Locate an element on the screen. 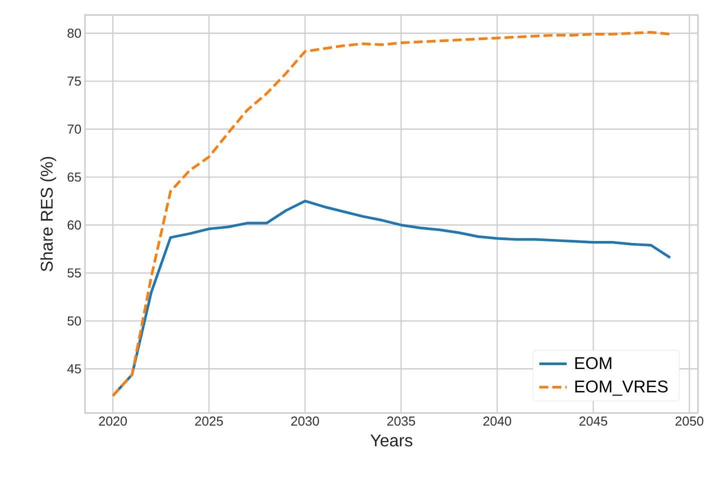  y-tick-label: 45 is located at coordinates (74, 369).